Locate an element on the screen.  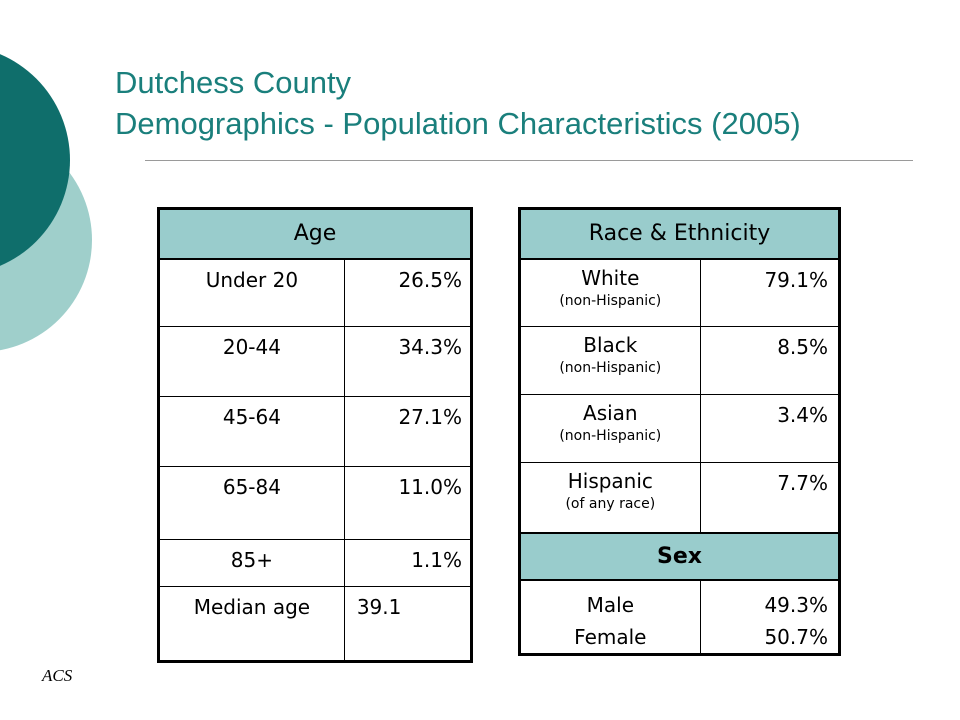
age-value: 34.3% is located at coordinates (408, 361).